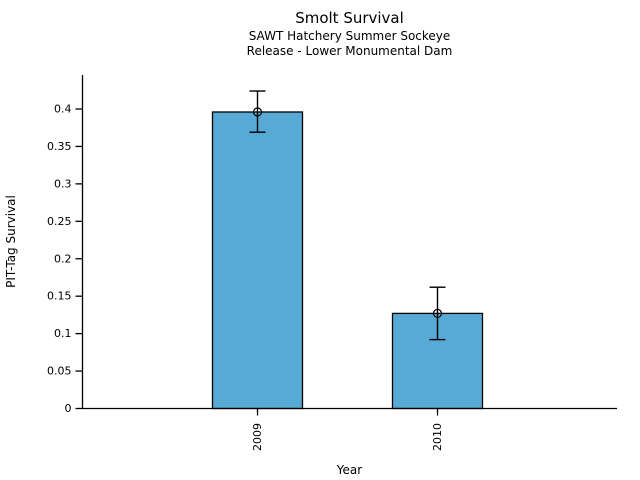 This screenshot has width=640, height=480. Describe the element at coordinates (437, 313) in the screenshot. I see `point-marker-2010` at that location.